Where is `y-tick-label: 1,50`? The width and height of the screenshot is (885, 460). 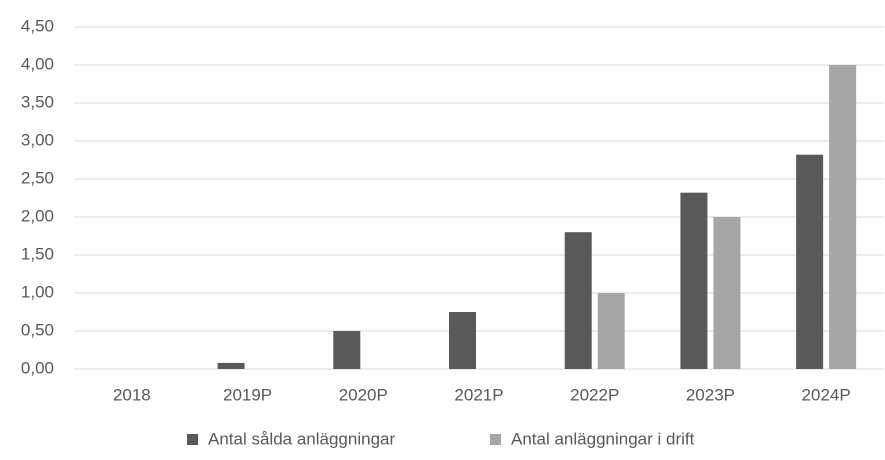 y-tick-label: 1,50 is located at coordinates (37, 253).